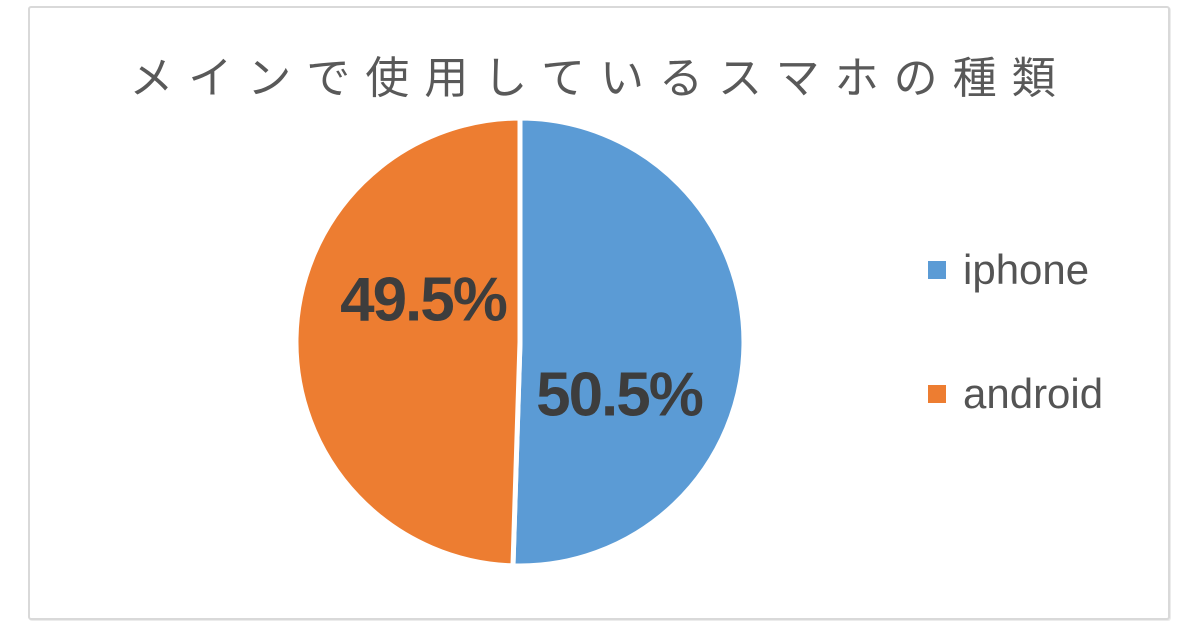 Image resolution: width=1200 pixels, height=630 pixels. I want to click on pie-slice-iphone, so click(628, 342).